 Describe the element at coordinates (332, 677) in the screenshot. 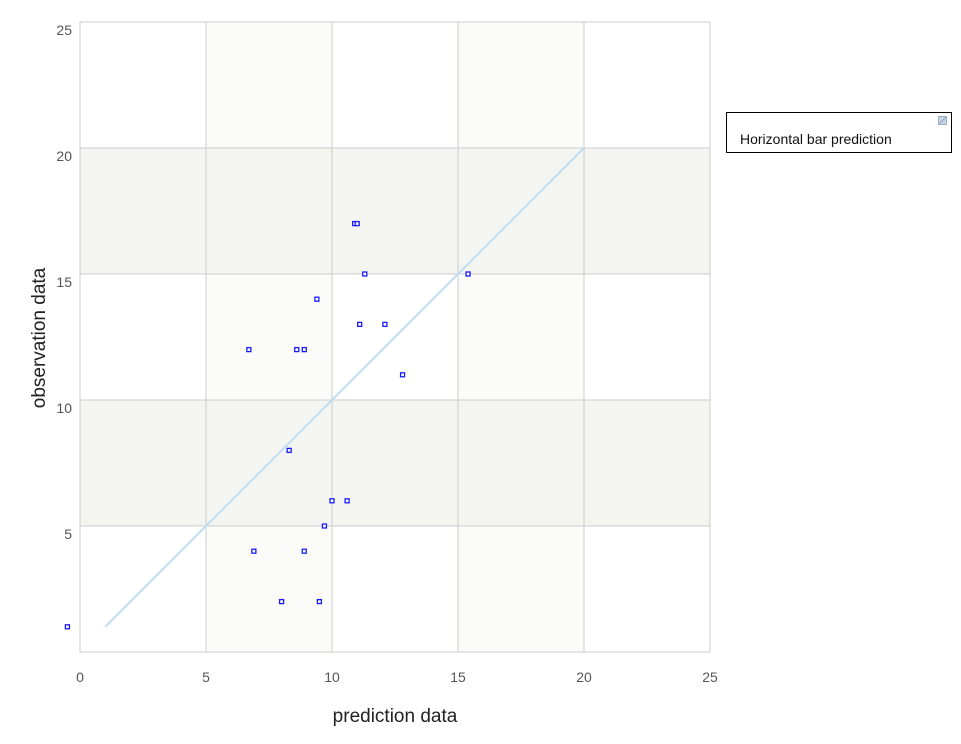

I see `x-tick-label: 10` at that location.